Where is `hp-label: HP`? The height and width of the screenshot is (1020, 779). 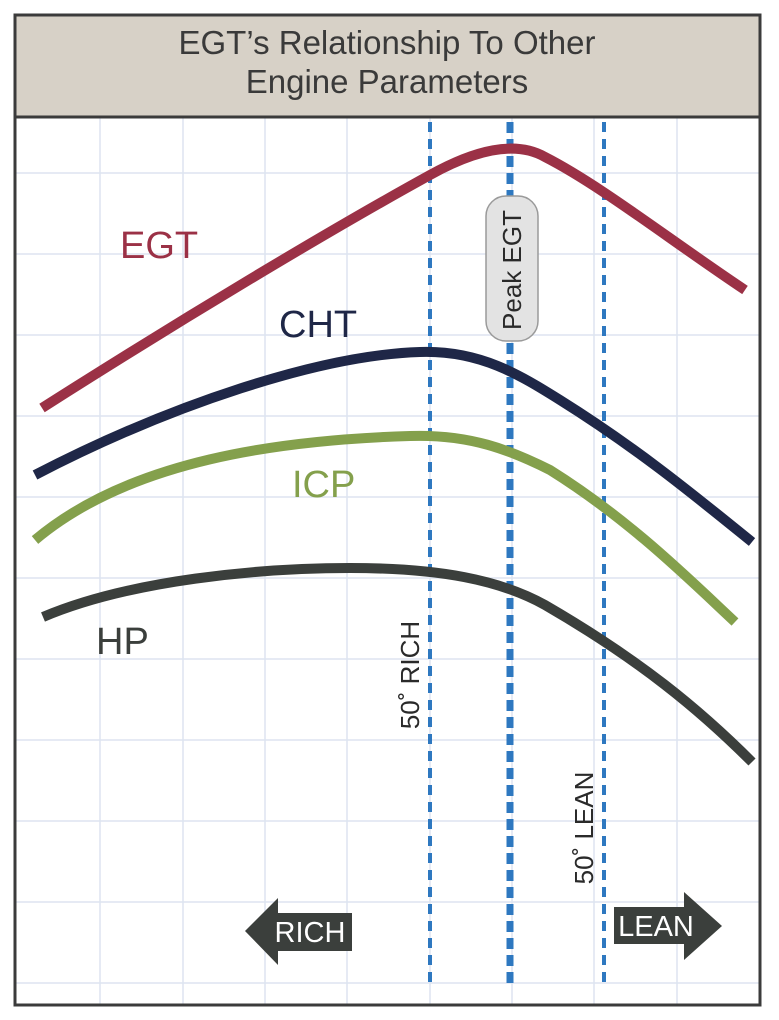
hp-label: HP is located at coordinates (122, 642).